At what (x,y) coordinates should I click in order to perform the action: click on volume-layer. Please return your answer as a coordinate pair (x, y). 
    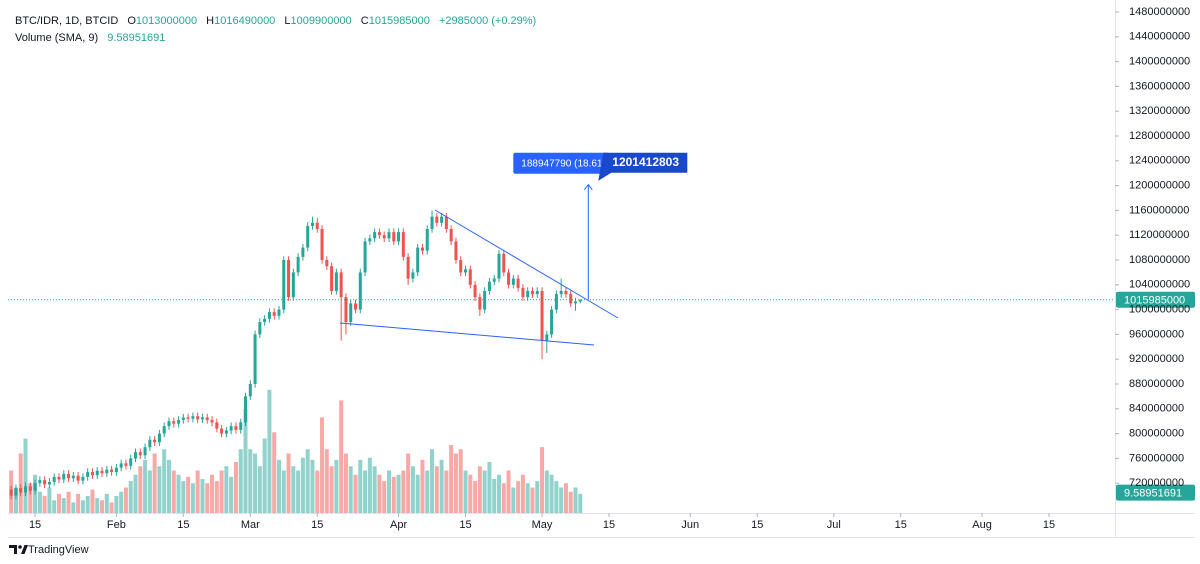
    Looking at the image, I should click on (296, 451).